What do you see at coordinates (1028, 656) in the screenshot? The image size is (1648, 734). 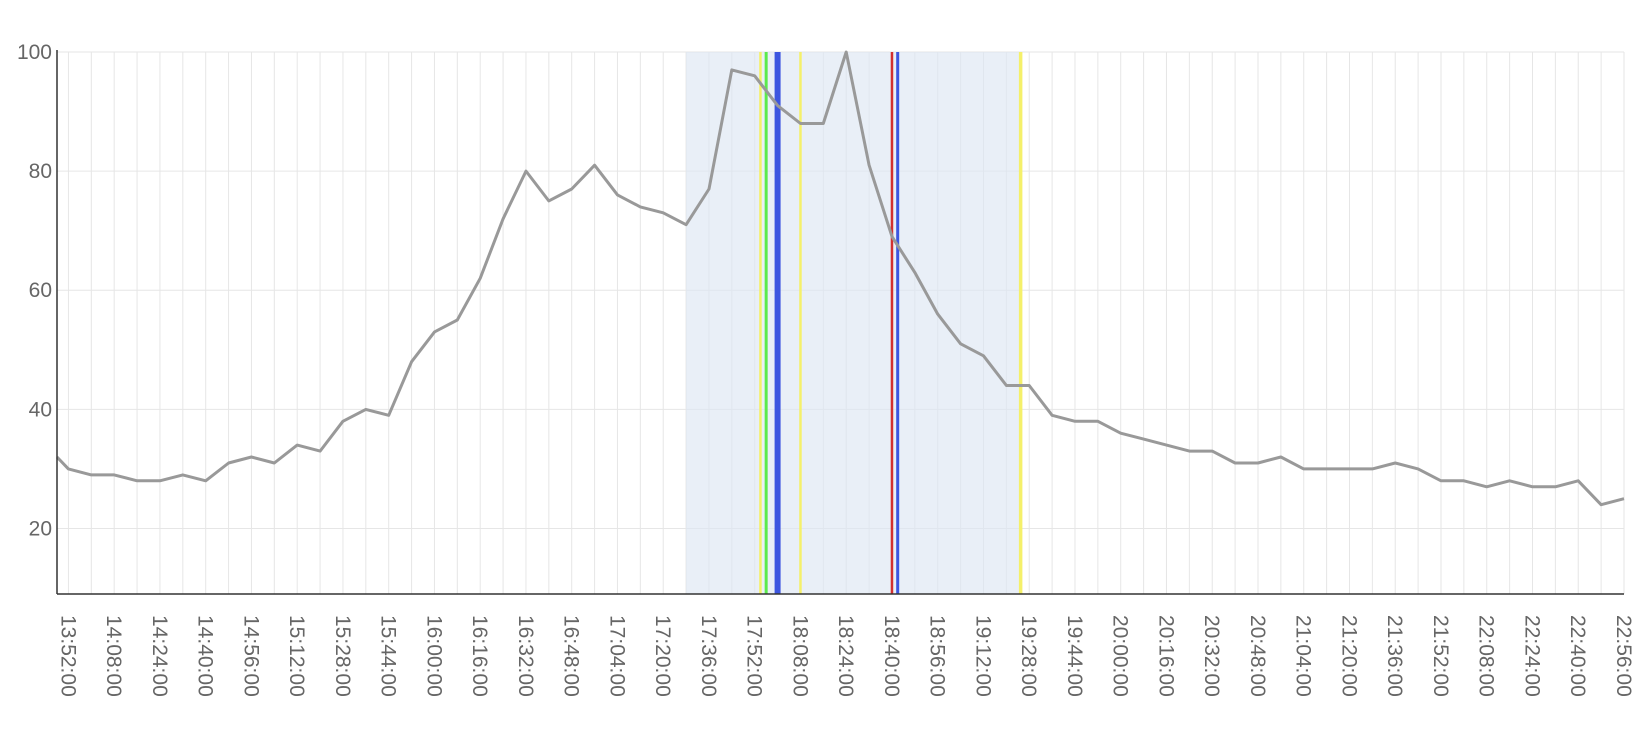 I see `x-tick-label: 19:28:00` at bounding box center [1028, 656].